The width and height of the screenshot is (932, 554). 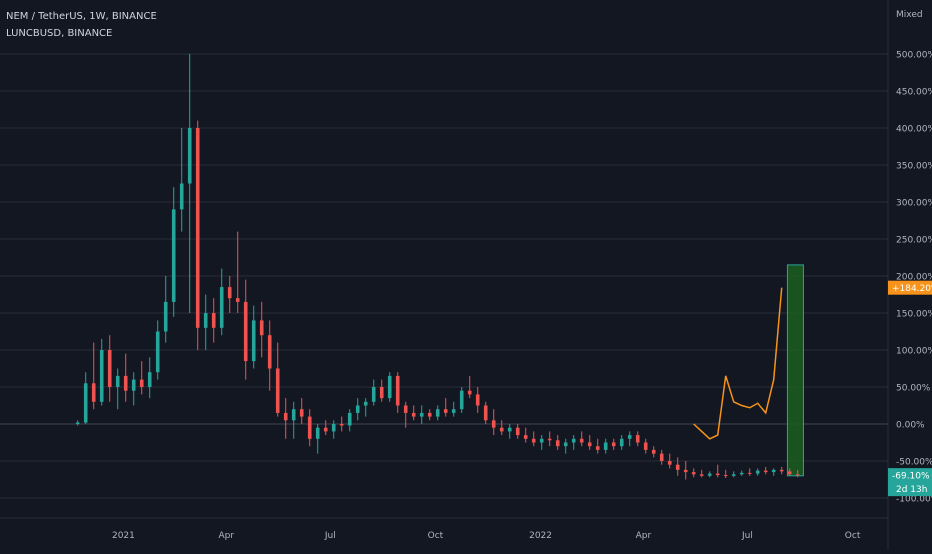 I want to click on legend-compare-symbol: LUNCBUSD, BINANCE, so click(x=59, y=33).